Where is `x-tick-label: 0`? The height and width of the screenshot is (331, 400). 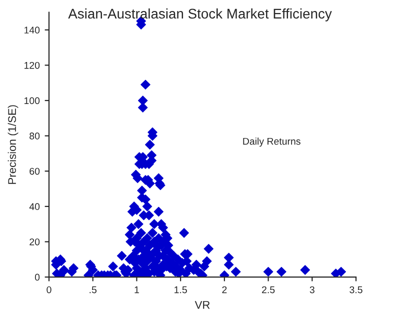
x-tick-label: 0 is located at coordinates (49, 290).